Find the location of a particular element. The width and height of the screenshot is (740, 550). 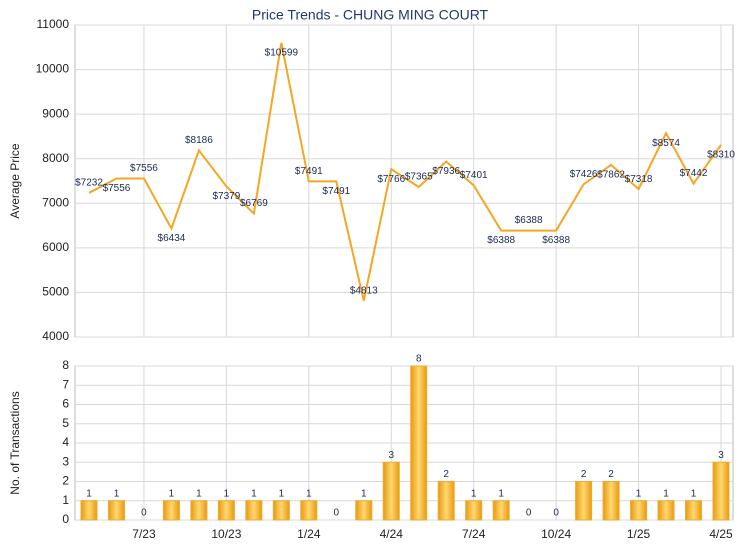

x-tick-label: 1/24 is located at coordinates (309, 534).